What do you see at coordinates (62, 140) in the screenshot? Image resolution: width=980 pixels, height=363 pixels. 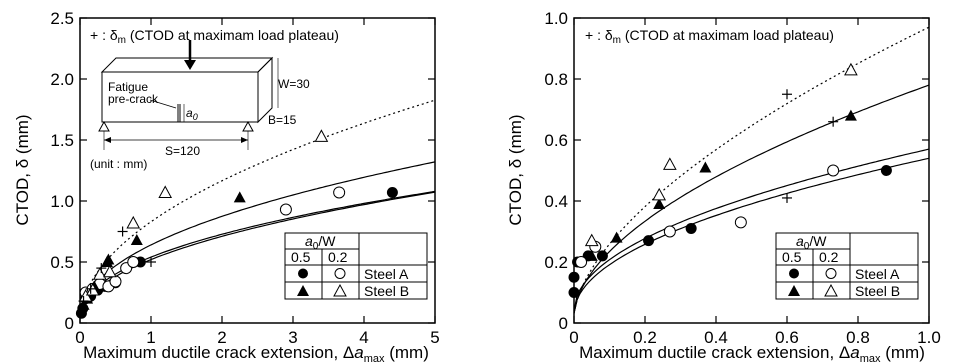 I see `y-tick-label: 1.5` at bounding box center [62, 140].